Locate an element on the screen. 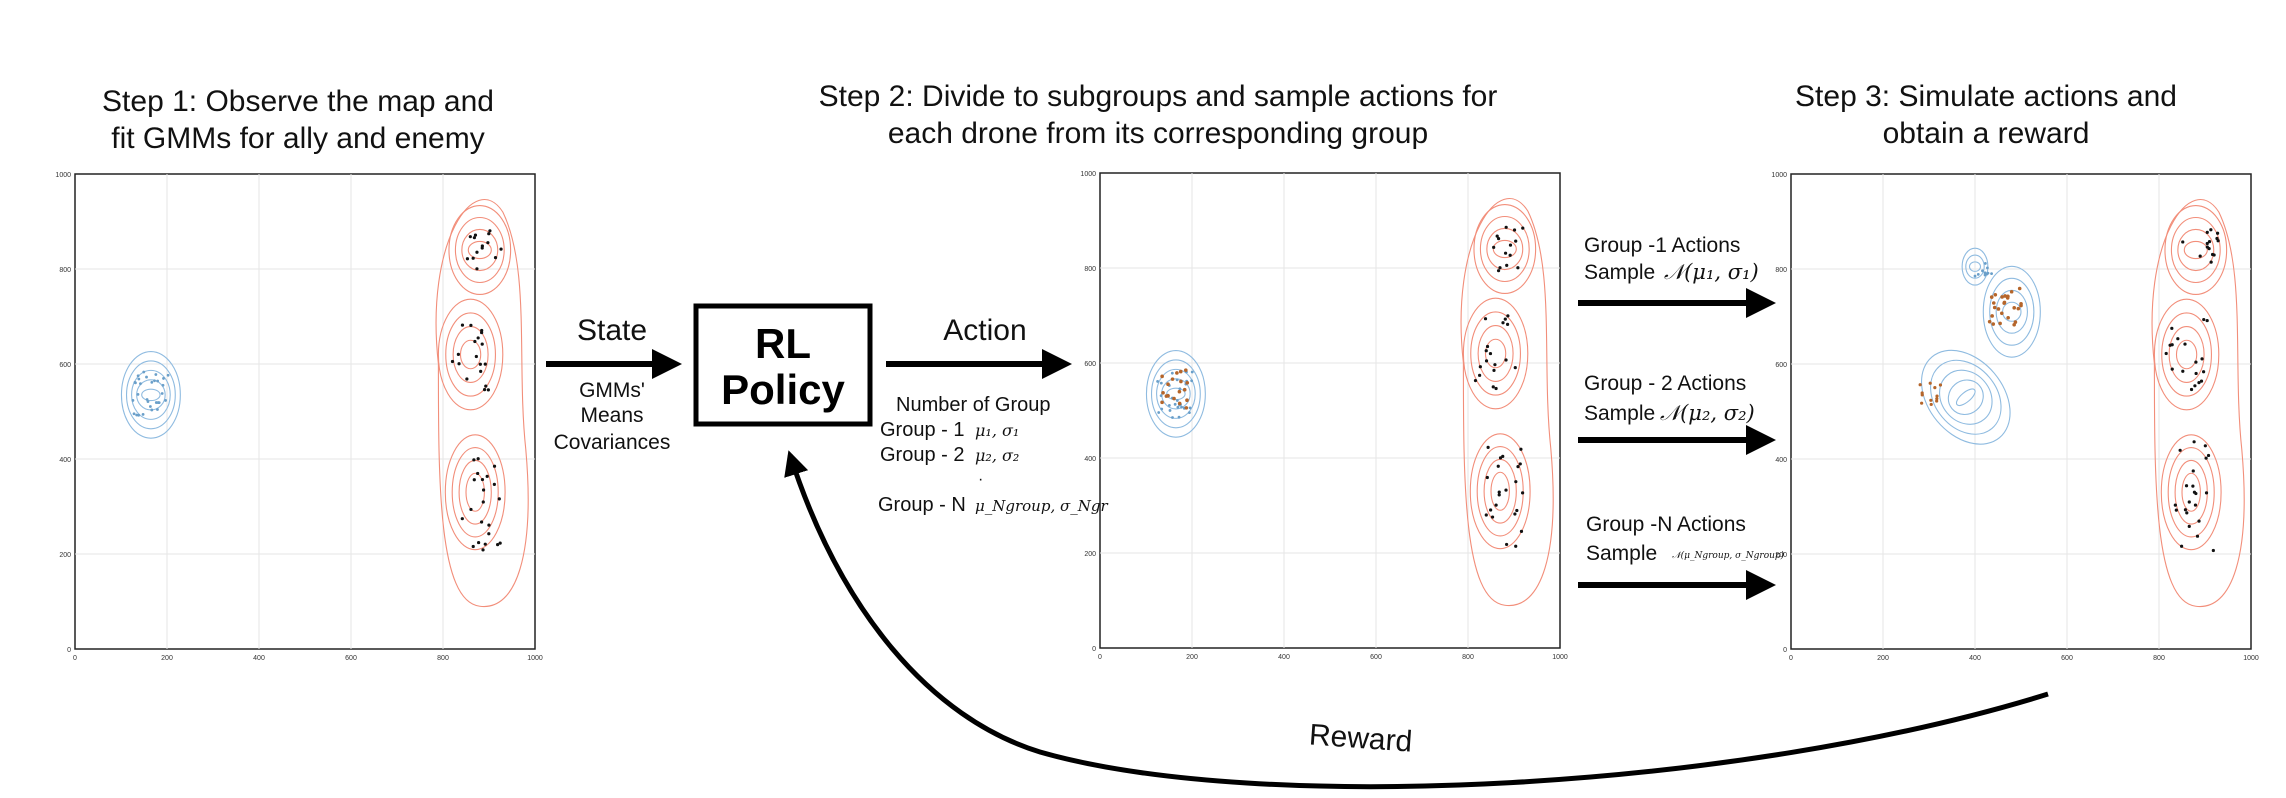  step2-title-line2: each drone from its corresponding group is located at coordinates (1158, 133).